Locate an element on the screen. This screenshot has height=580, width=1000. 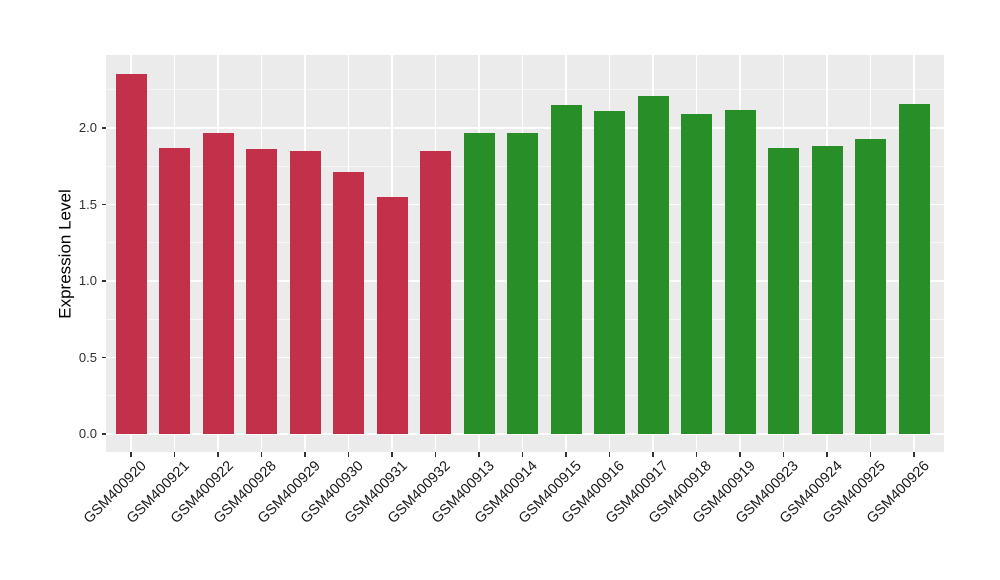
bar-GSM400921 is located at coordinates (174, 290).